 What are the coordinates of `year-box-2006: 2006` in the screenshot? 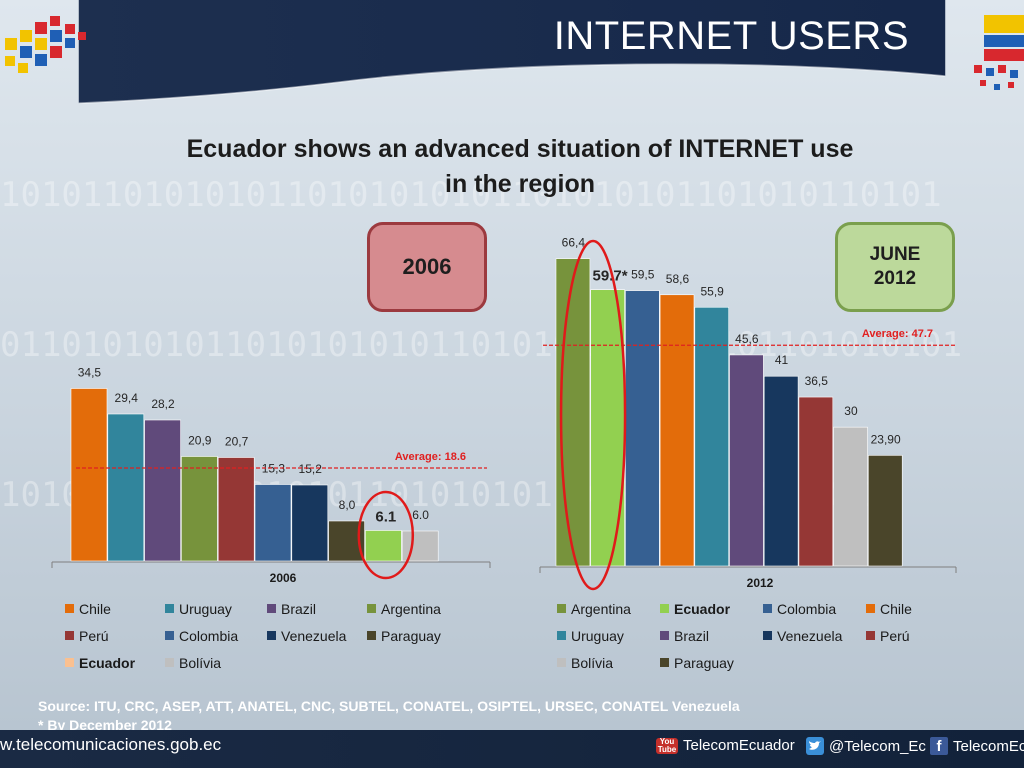 It's located at (427, 267).